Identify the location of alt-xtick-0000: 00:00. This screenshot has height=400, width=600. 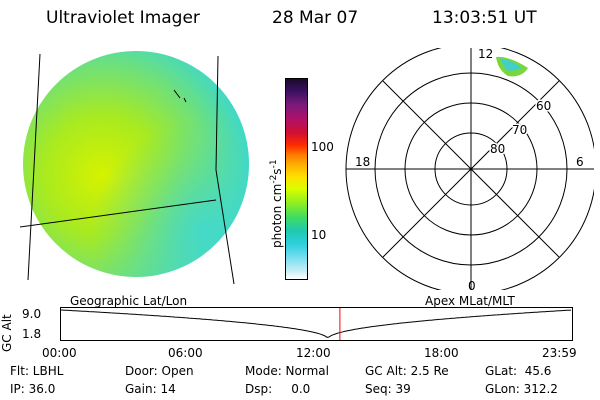
(59, 353).